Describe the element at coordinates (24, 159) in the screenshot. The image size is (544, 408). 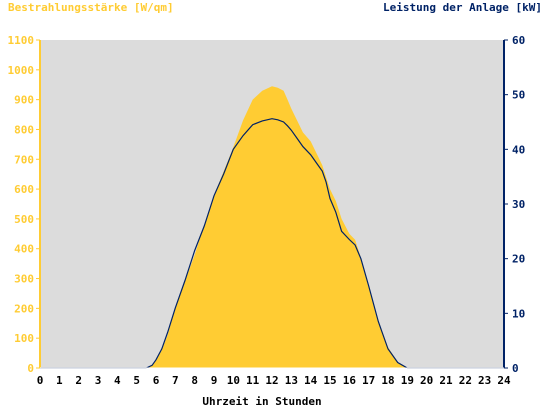
I see `left-tick-label: 700` at that location.